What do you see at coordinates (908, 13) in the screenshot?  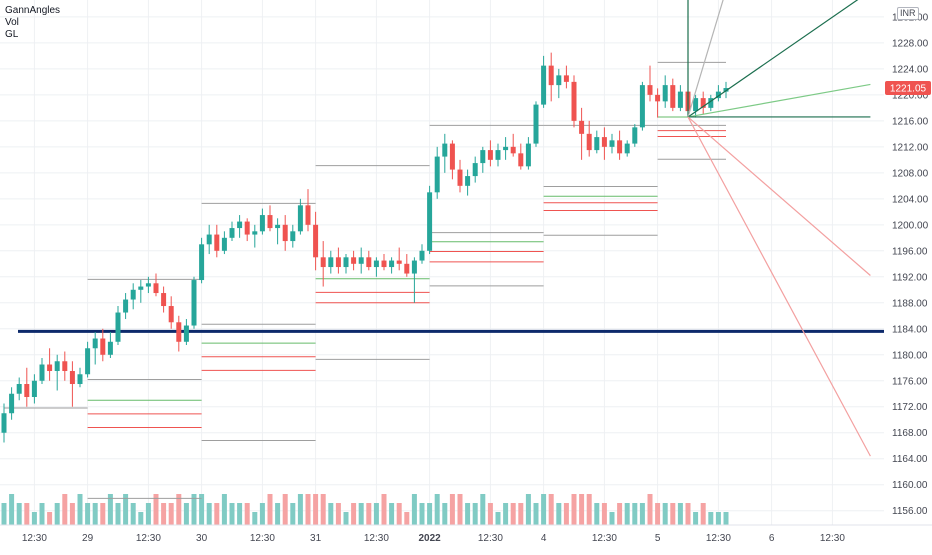 I see `currency-badge: INR` at bounding box center [908, 13].